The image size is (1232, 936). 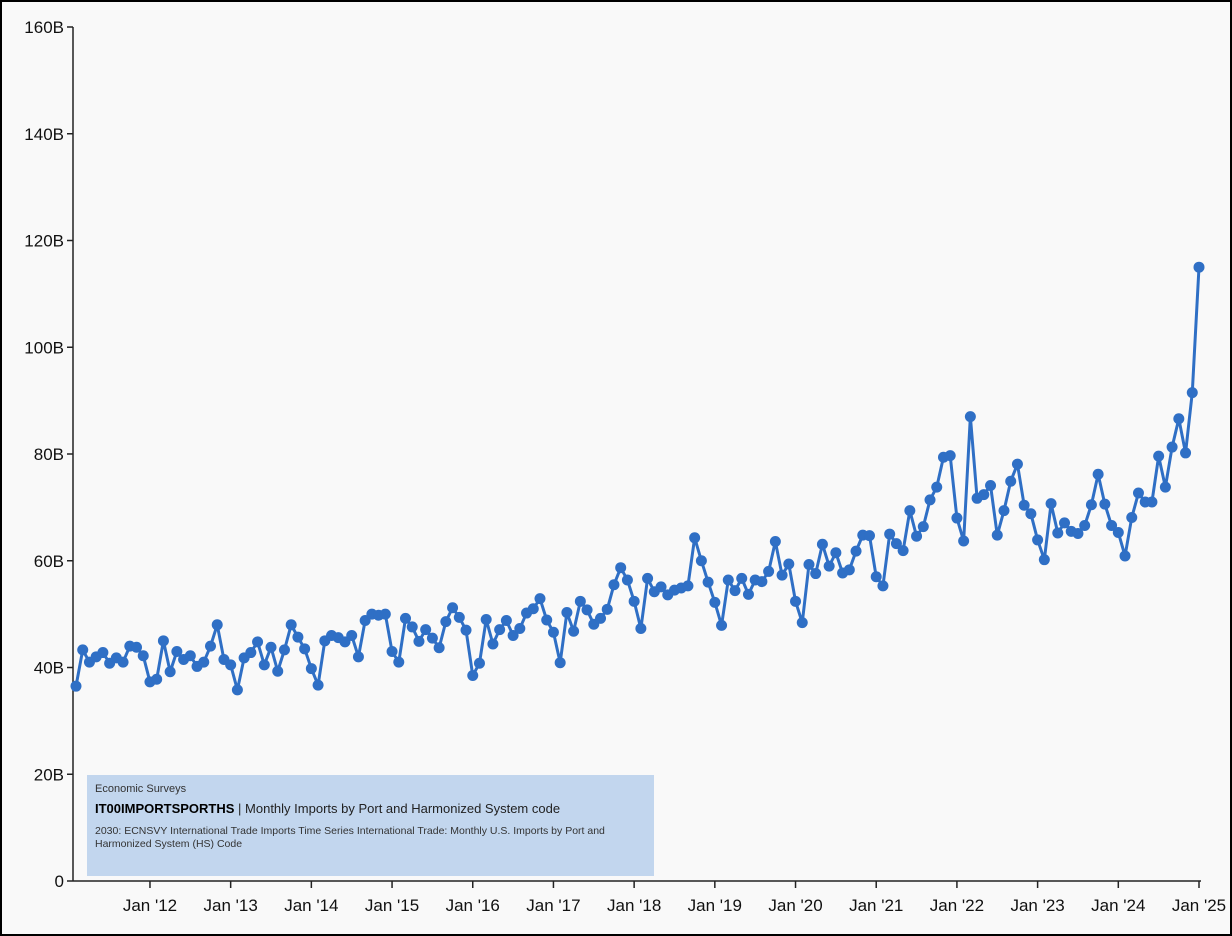 I want to click on x-tick-label: Jan '20, so click(x=795, y=905).